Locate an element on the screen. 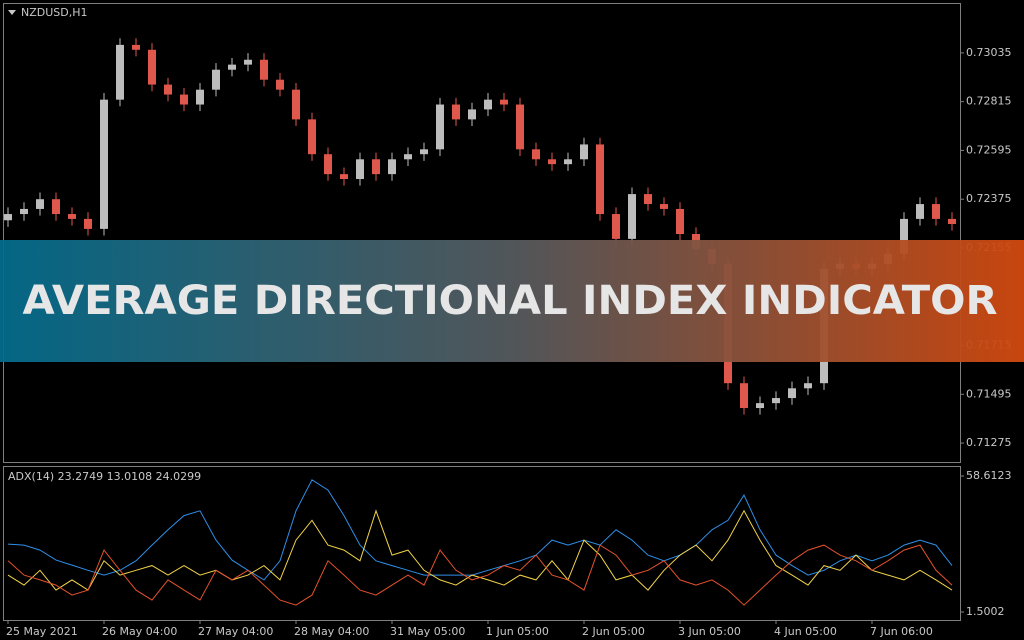  x-tick-label: 4 Jun 05:00 is located at coordinates (805, 631).